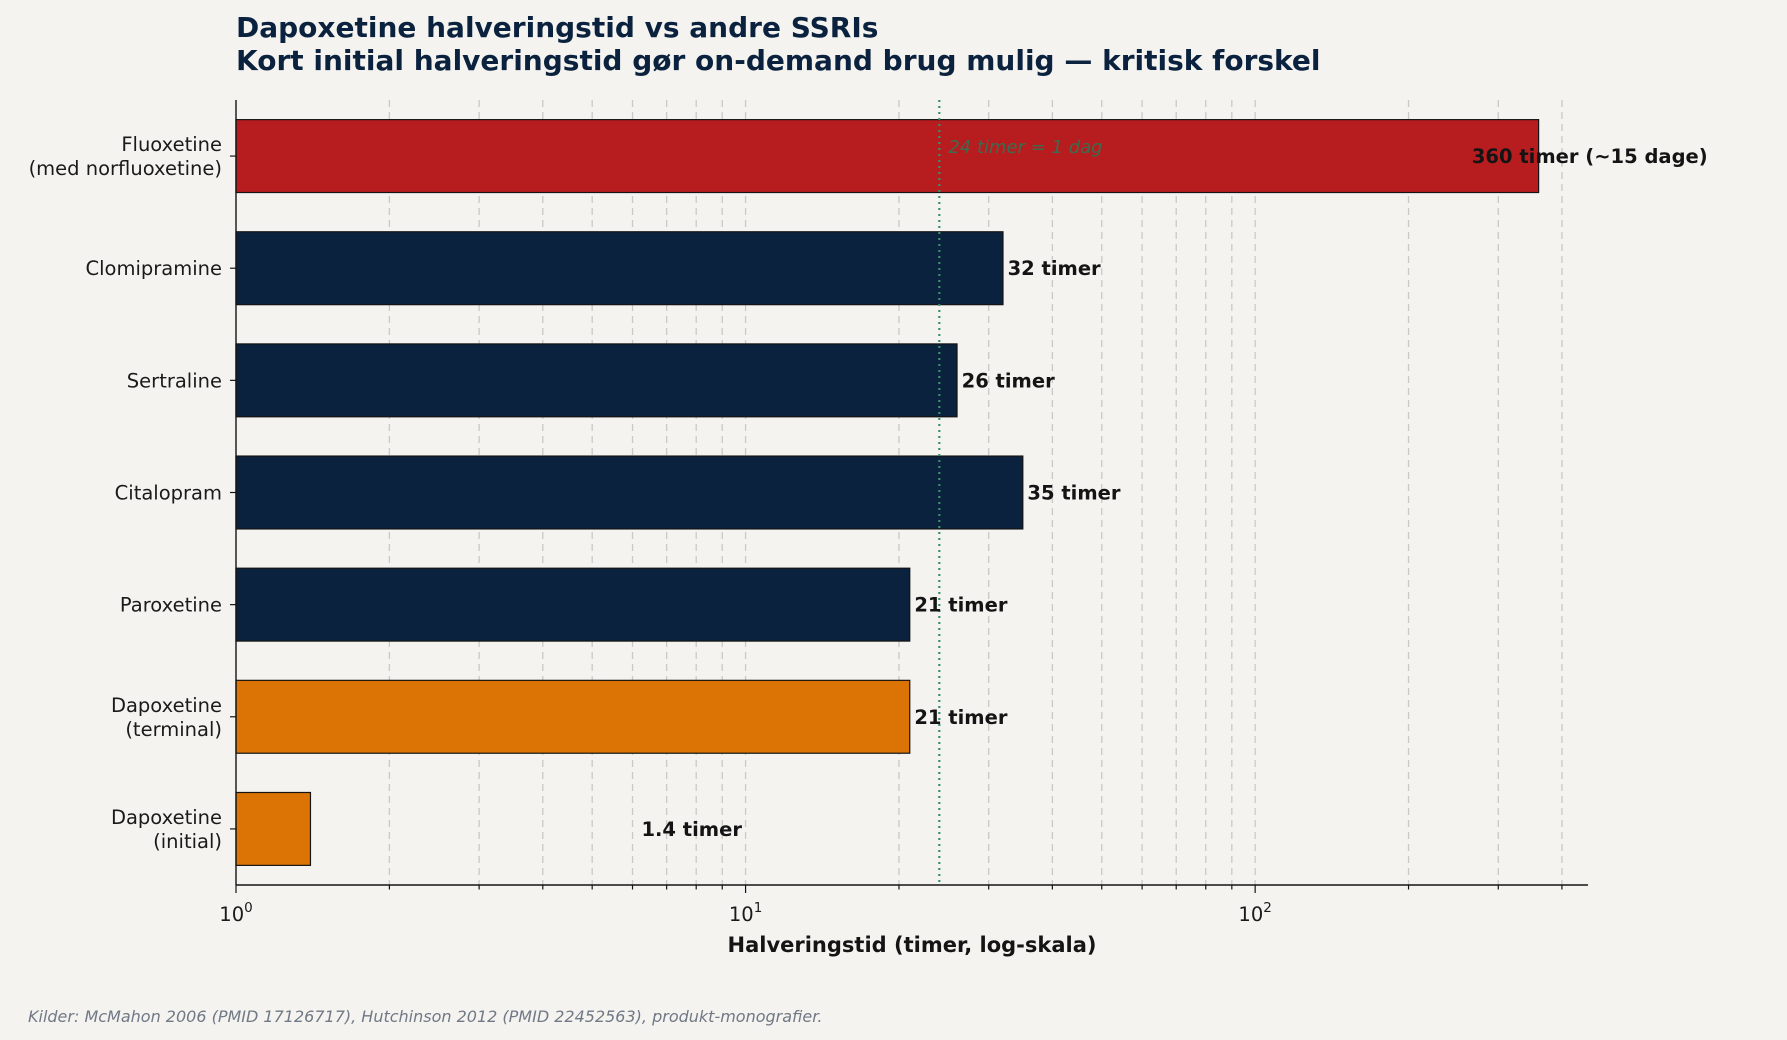  I want to click on y-tick-label-7: Dapoxetine (initial), so click(166, 829).